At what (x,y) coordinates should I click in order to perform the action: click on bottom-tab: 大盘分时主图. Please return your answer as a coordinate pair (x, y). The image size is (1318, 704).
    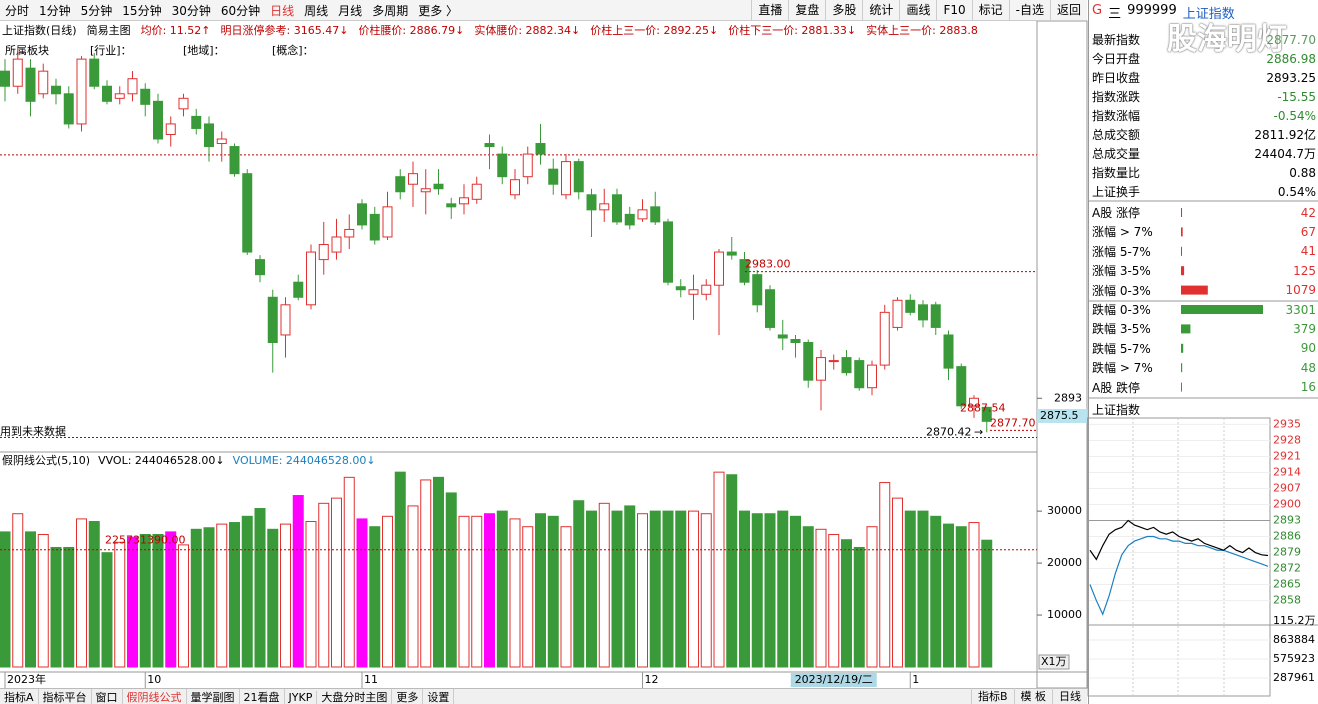
    Looking at the image, I should click on (355, 696).